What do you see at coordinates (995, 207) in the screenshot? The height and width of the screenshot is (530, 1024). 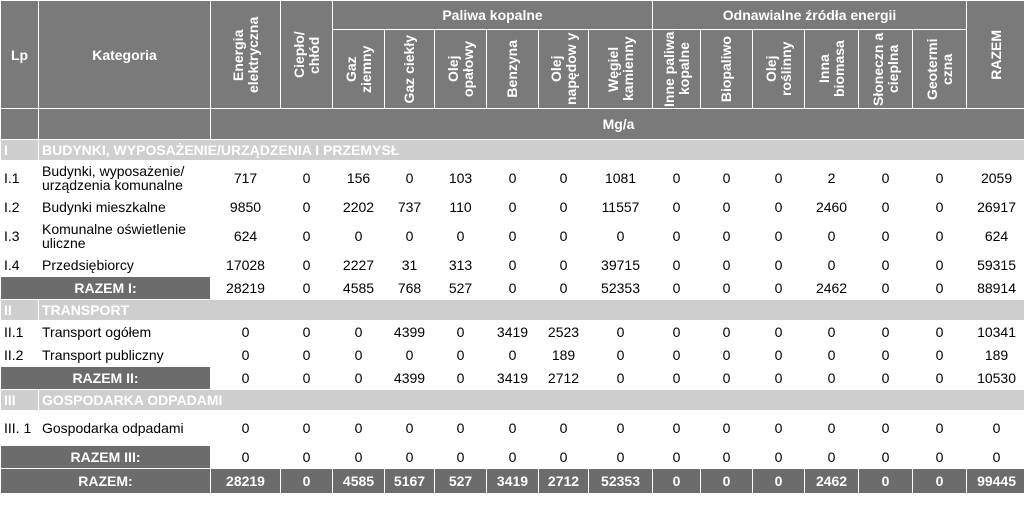 I see `value-cell: 26917` at bounding box center [995, 207].